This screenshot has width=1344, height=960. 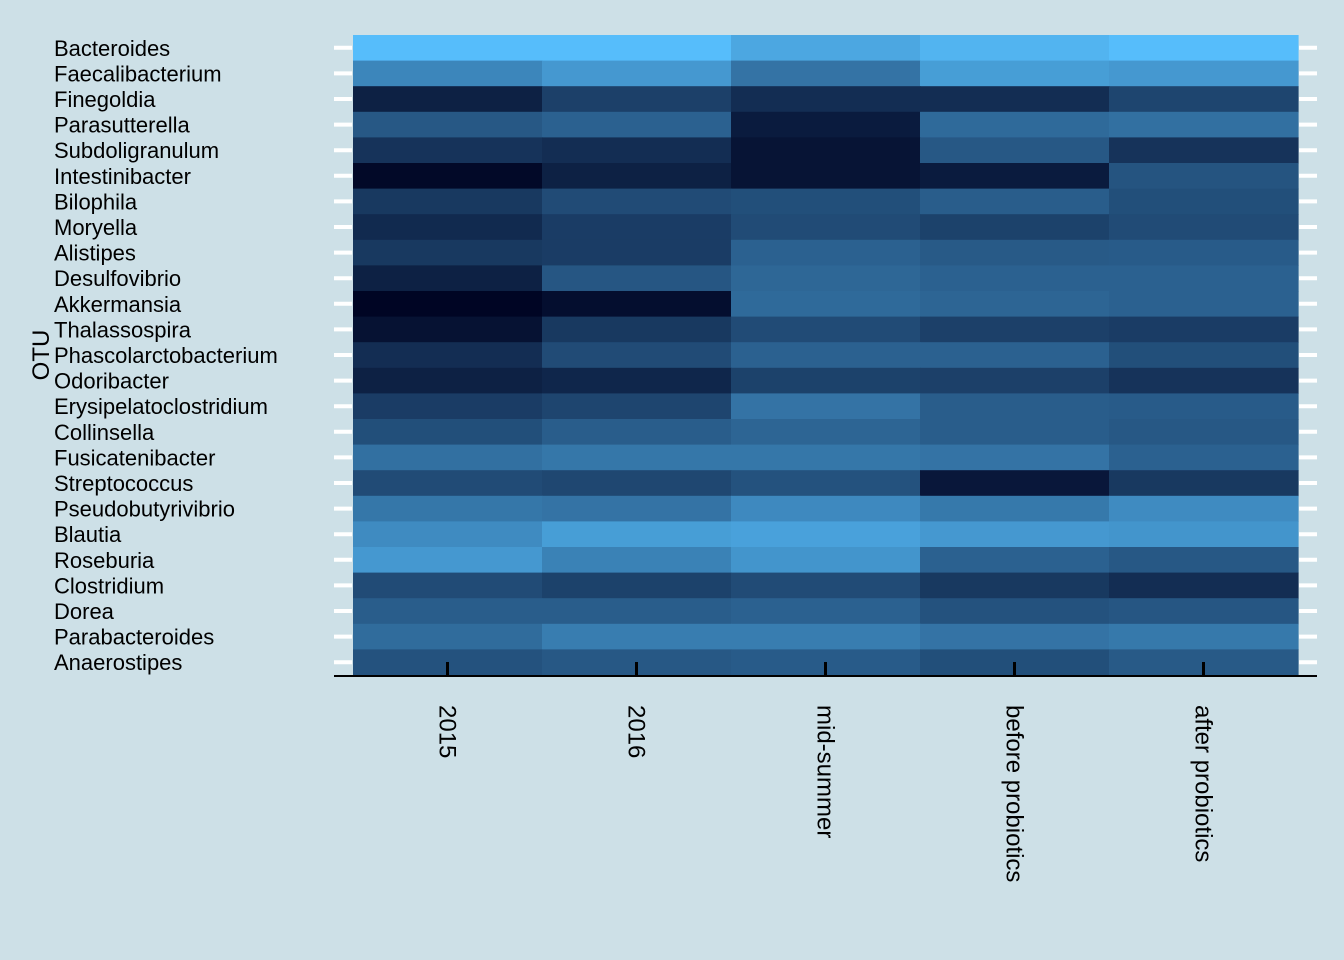 What do you see at coordinates (109, 585) in the screenshot?
I see `y-tick-label: Clostridium` at bounding box center [109, 585].